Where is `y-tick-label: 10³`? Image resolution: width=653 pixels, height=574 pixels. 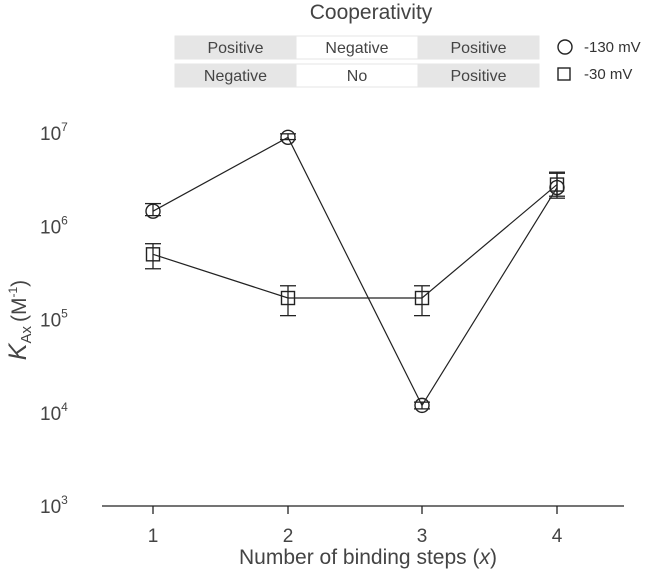 y-tick-label: 10³ is located at coordinates (54, 505).